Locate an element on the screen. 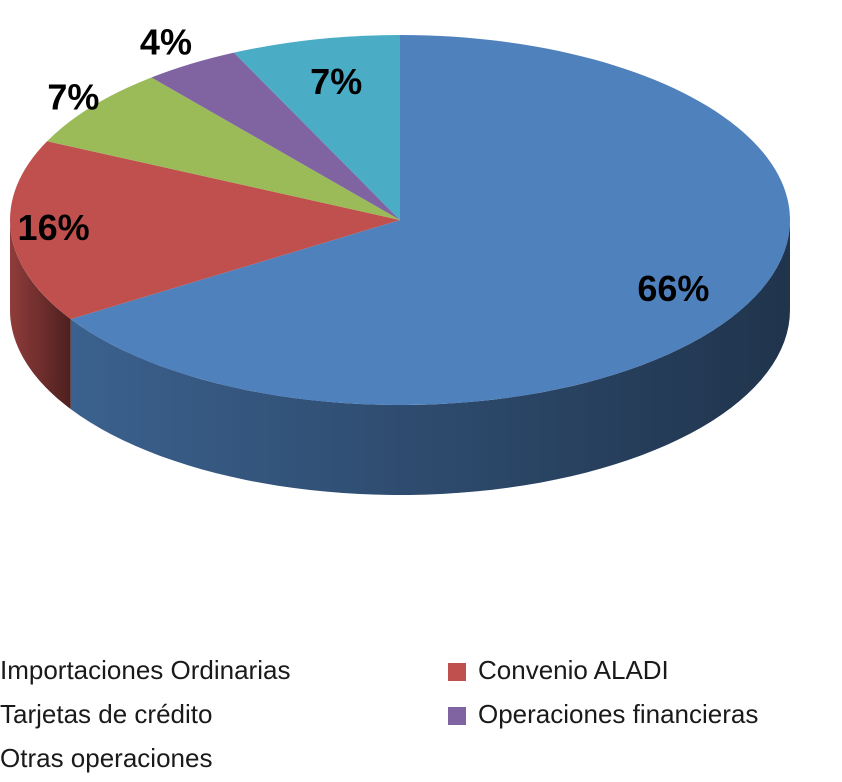  data-label: 66% is located at coordinates (673, 288).